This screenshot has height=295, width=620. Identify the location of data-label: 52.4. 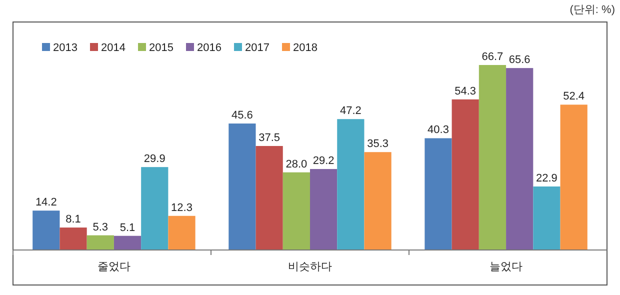
(574, 96).